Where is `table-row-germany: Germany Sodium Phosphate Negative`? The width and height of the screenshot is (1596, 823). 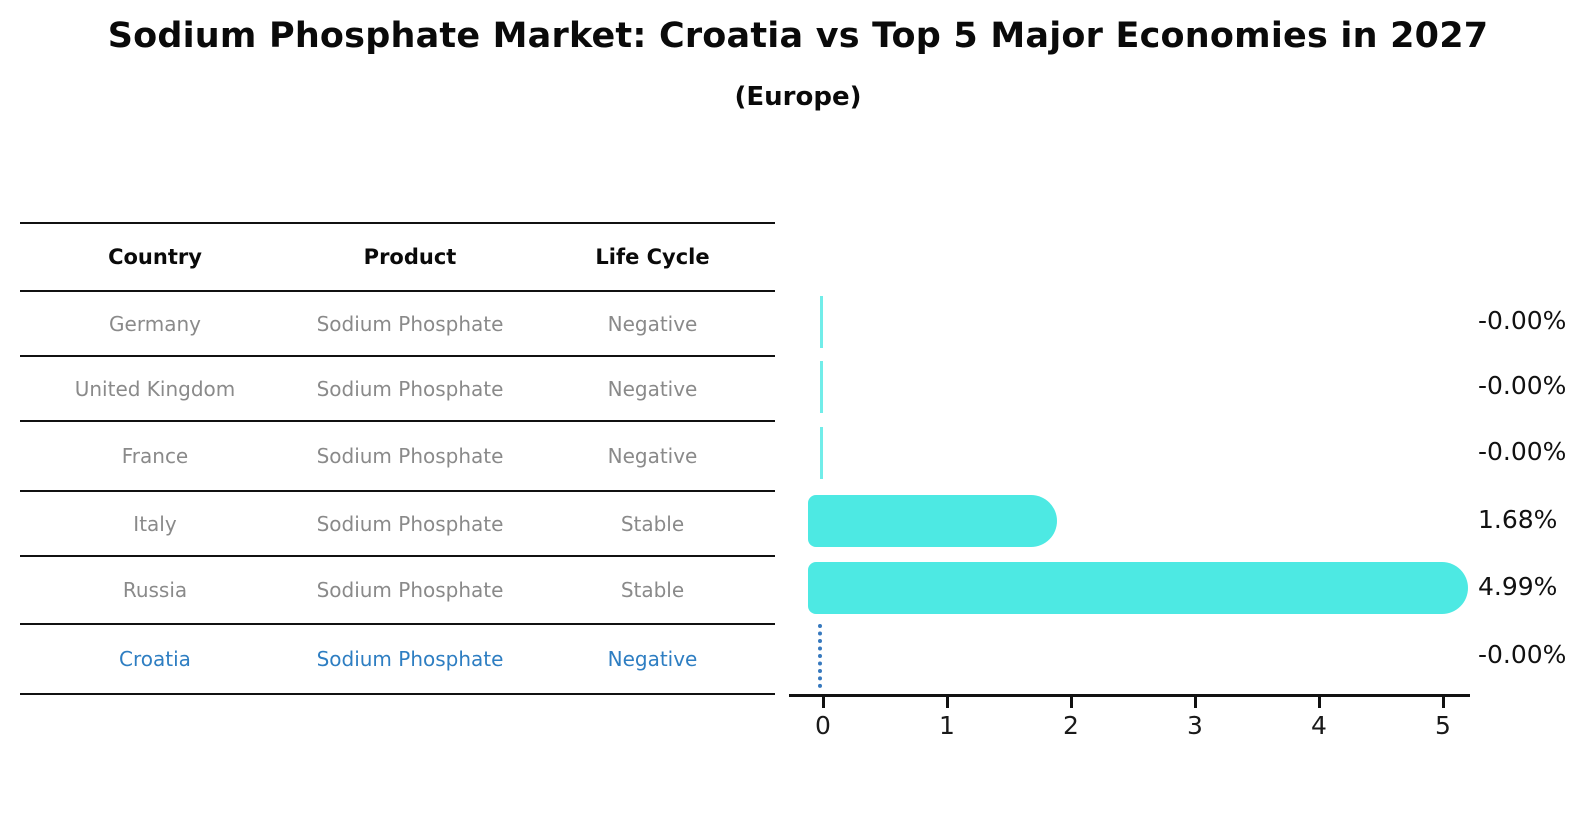
table-row-germany: Germany Sodium Phosphate Negative is located at coordinates (397, 324).